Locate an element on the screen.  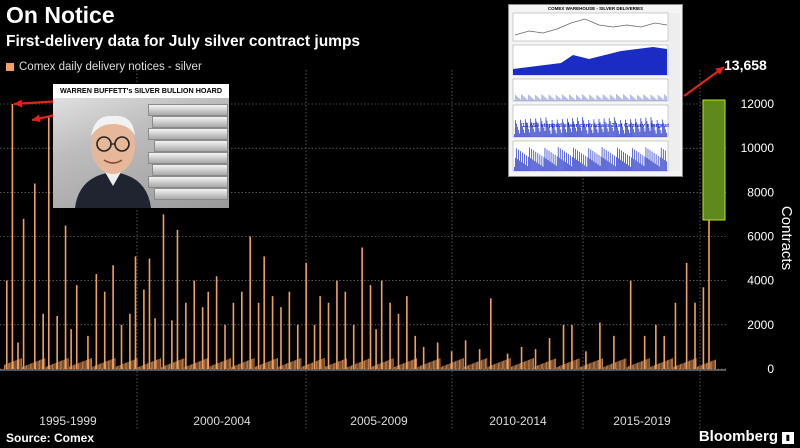
y-tick-label: 0 is located at coordinates (770, 369).